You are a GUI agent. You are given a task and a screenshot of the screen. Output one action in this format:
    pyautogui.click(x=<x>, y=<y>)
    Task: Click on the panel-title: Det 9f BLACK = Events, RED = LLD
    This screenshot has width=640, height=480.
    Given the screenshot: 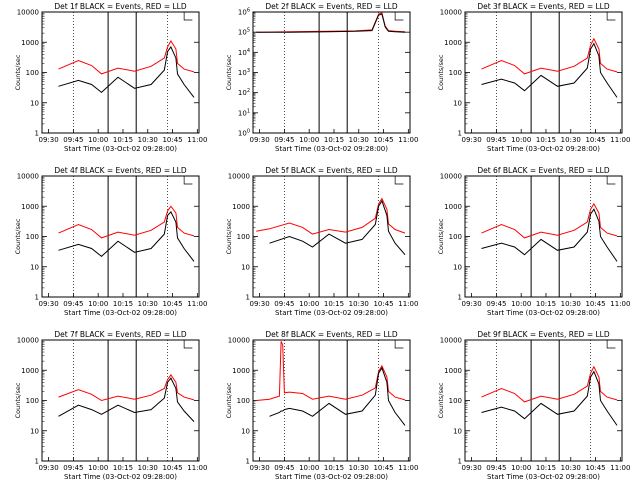 What is the action you would take?
    pyautogui.click(x=543, y=334)
    